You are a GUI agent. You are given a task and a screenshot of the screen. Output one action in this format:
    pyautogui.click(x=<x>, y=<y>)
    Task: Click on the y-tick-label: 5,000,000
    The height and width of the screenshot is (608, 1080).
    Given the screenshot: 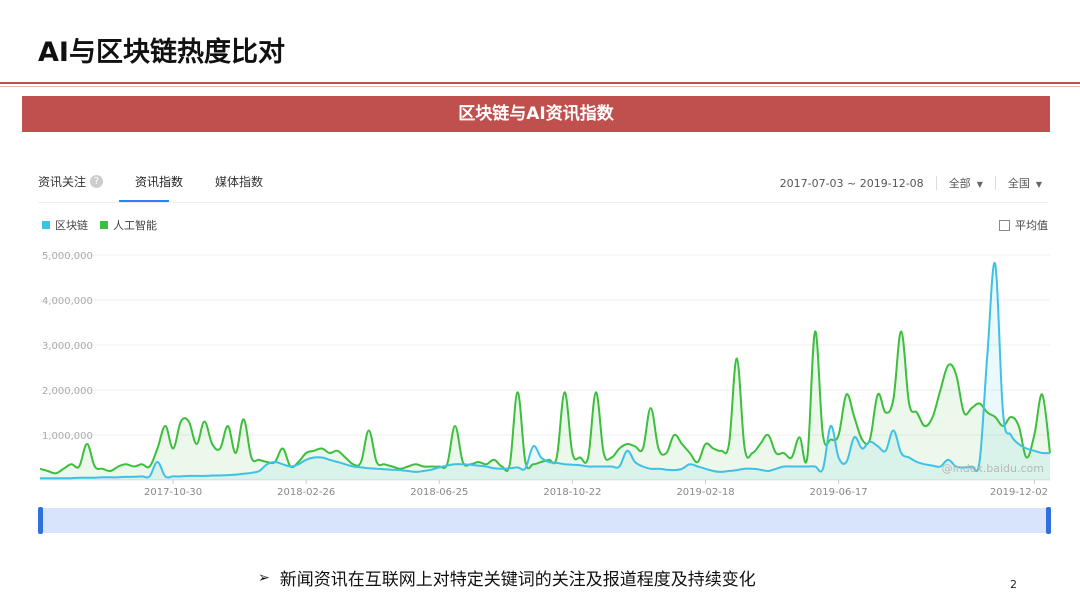 What is the action you would take?
    pyautogui.click(x=67, y=256)
    